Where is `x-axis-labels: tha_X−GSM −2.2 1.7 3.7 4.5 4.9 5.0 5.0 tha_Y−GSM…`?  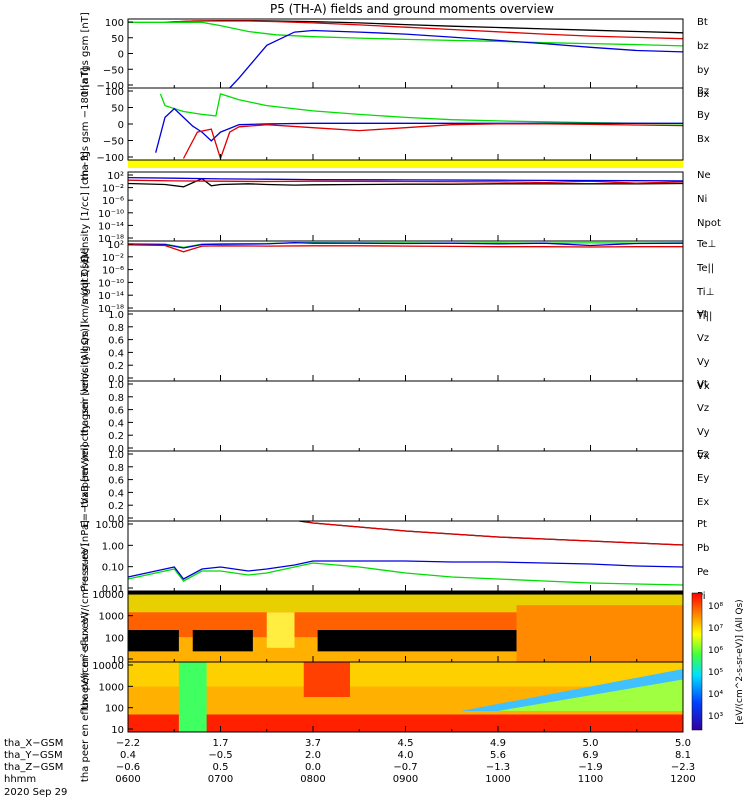
x-axis-labels: tha_X−GSM −2.2 1.7 3.7 4.5 4.9 5.0 5.0 tha_Y−GSM… is located at coordinates (350, 768).